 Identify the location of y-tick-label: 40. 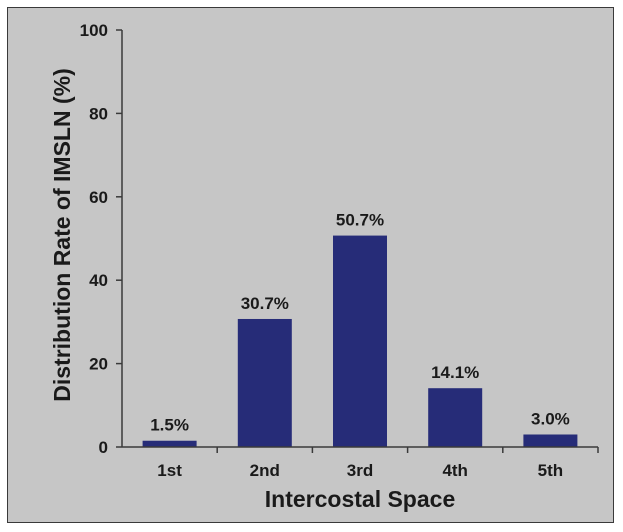
(98, 280).